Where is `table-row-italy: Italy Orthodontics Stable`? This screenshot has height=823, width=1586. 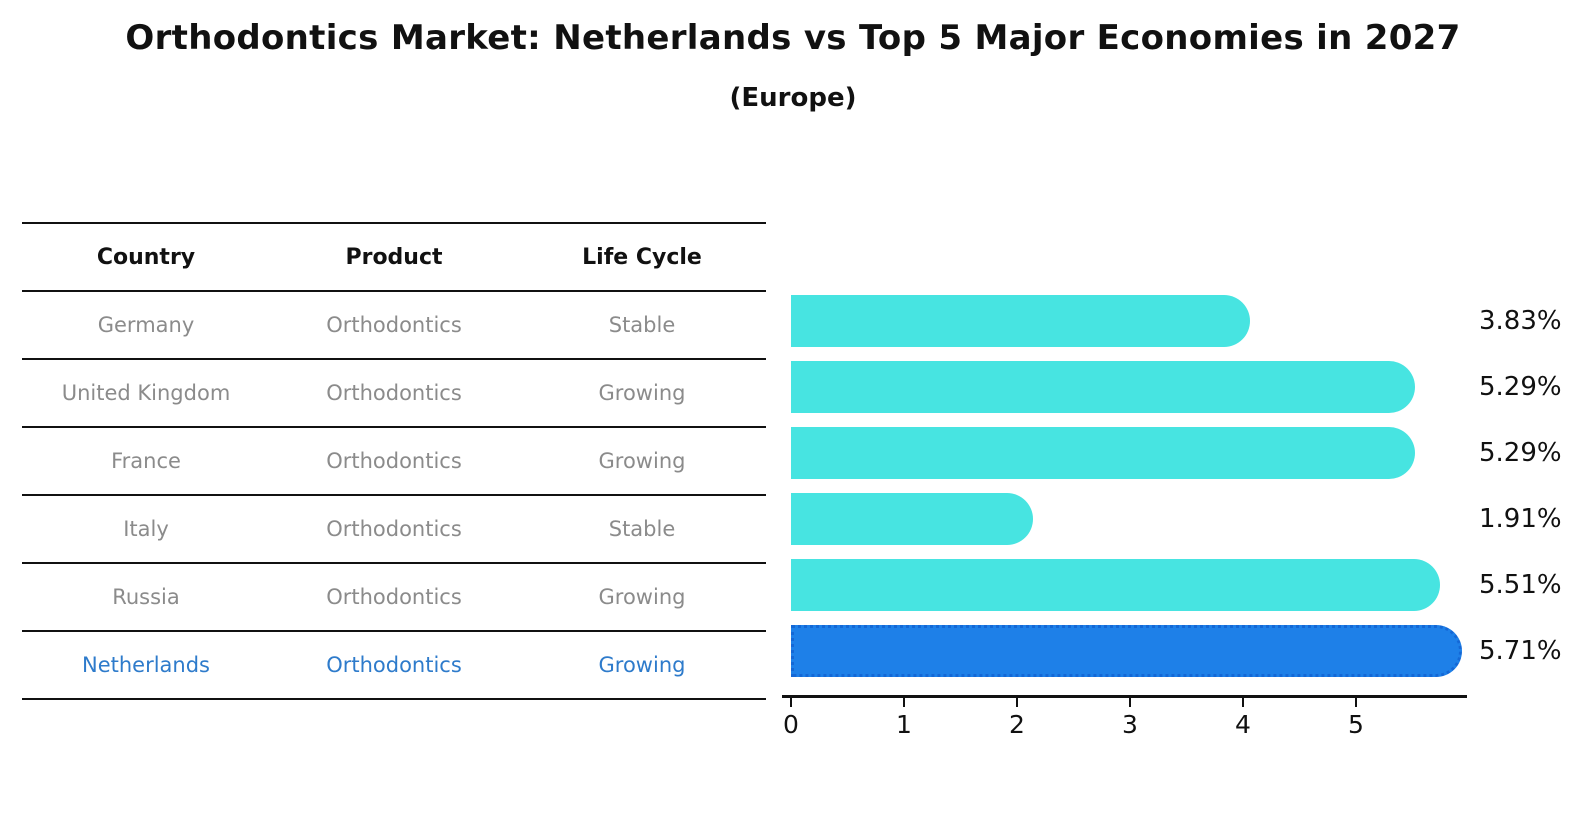 table-row-italy: Italy Orthodontics Stable is located at coordinates (394, 528).